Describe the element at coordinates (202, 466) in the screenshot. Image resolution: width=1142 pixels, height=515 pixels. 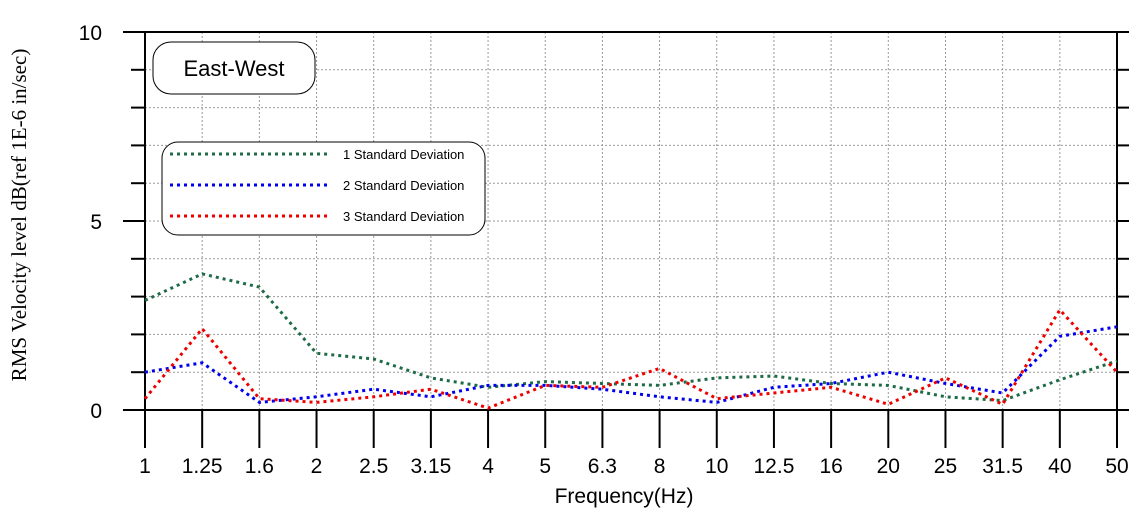
I see `x-tick-label: 1.25` at that location.